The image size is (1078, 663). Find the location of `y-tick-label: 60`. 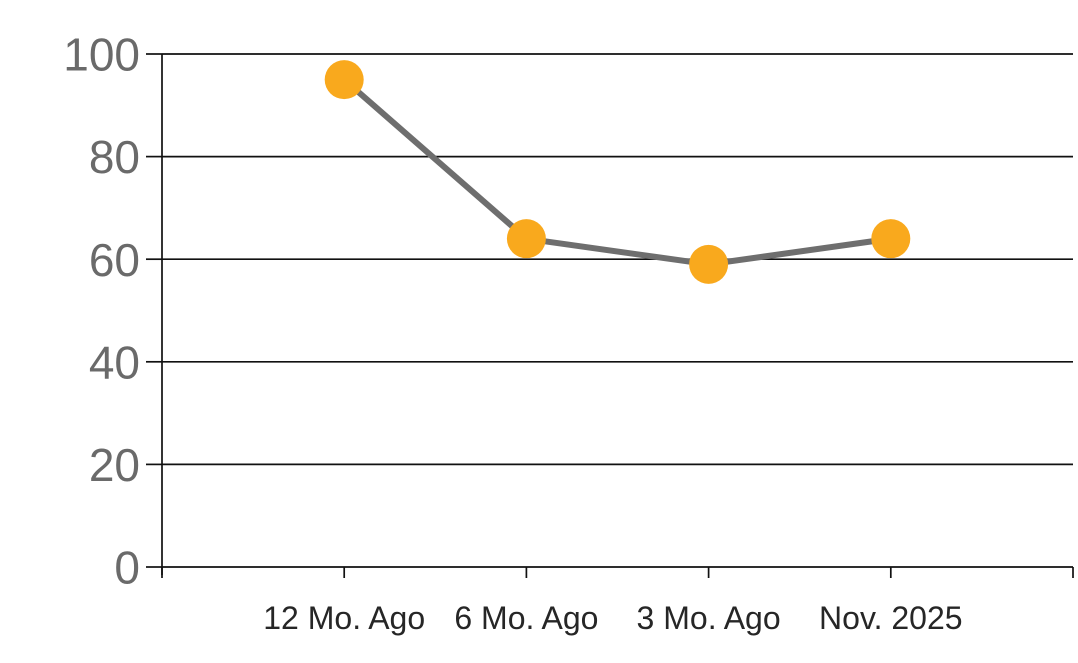

y-tick-label: 60 is located at coordinates (114, 260).